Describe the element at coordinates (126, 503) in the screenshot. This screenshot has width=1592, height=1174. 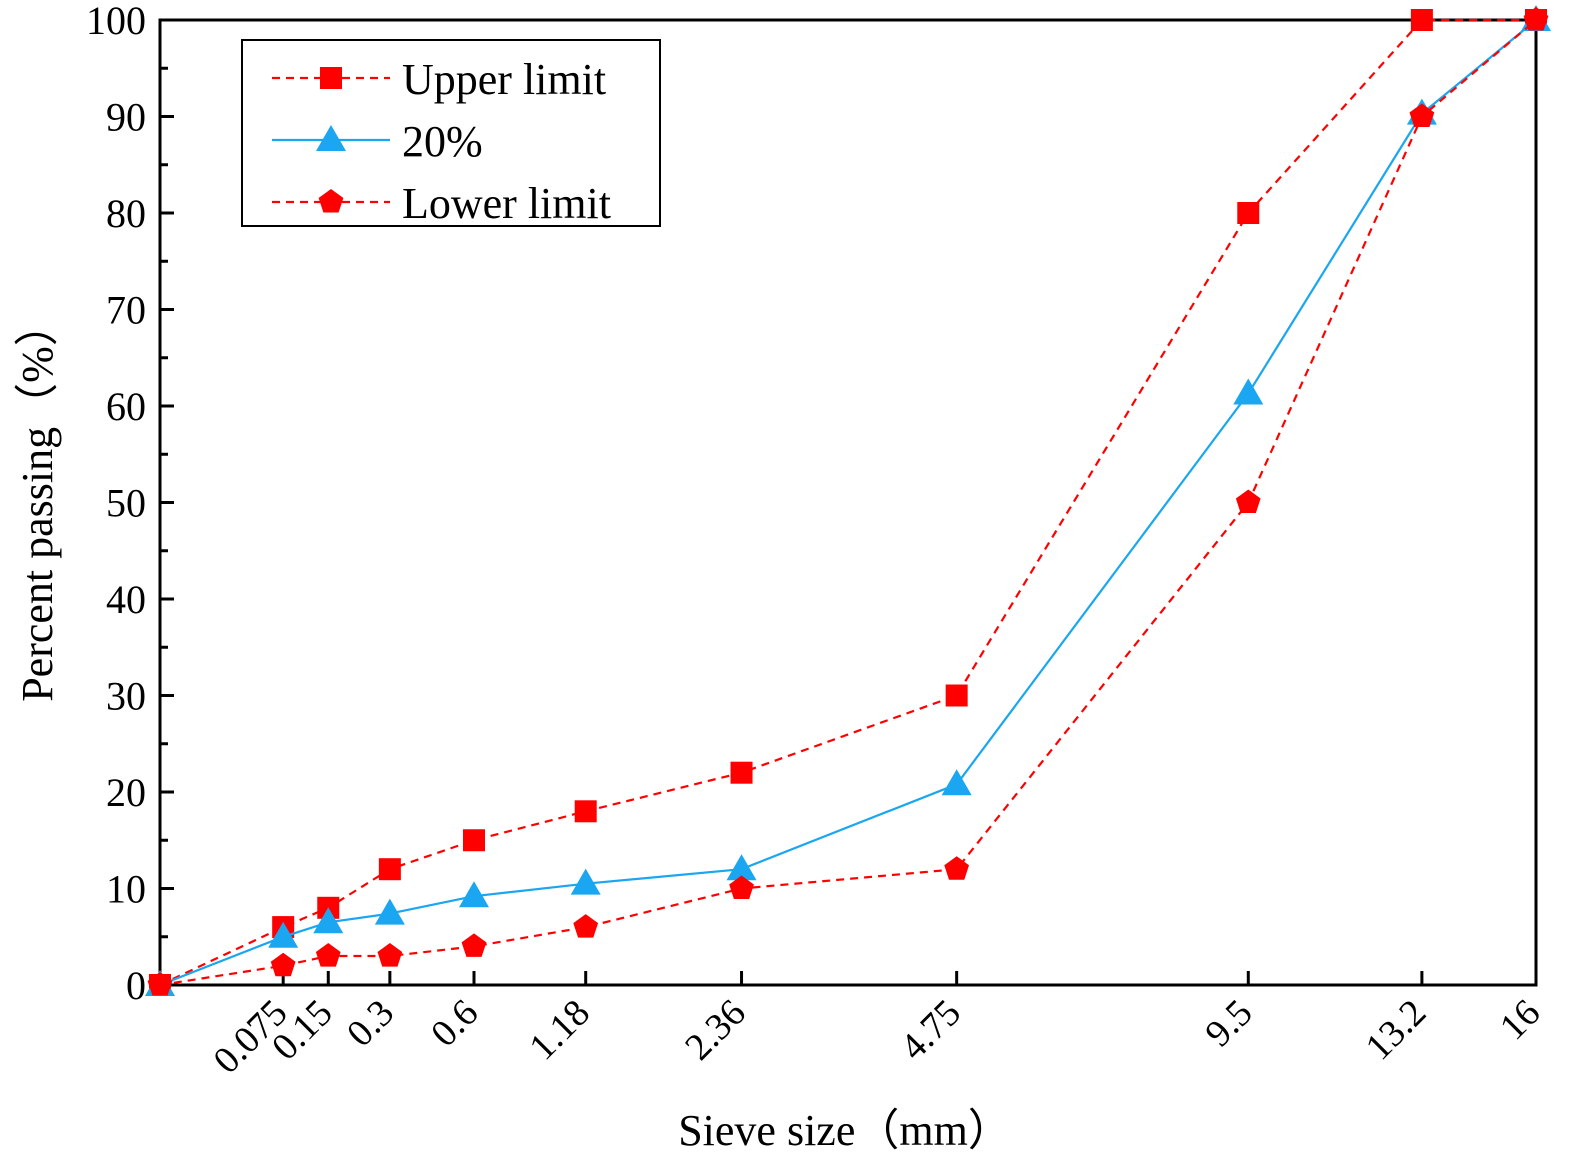
I see `y-tick-label: 50` at that location.